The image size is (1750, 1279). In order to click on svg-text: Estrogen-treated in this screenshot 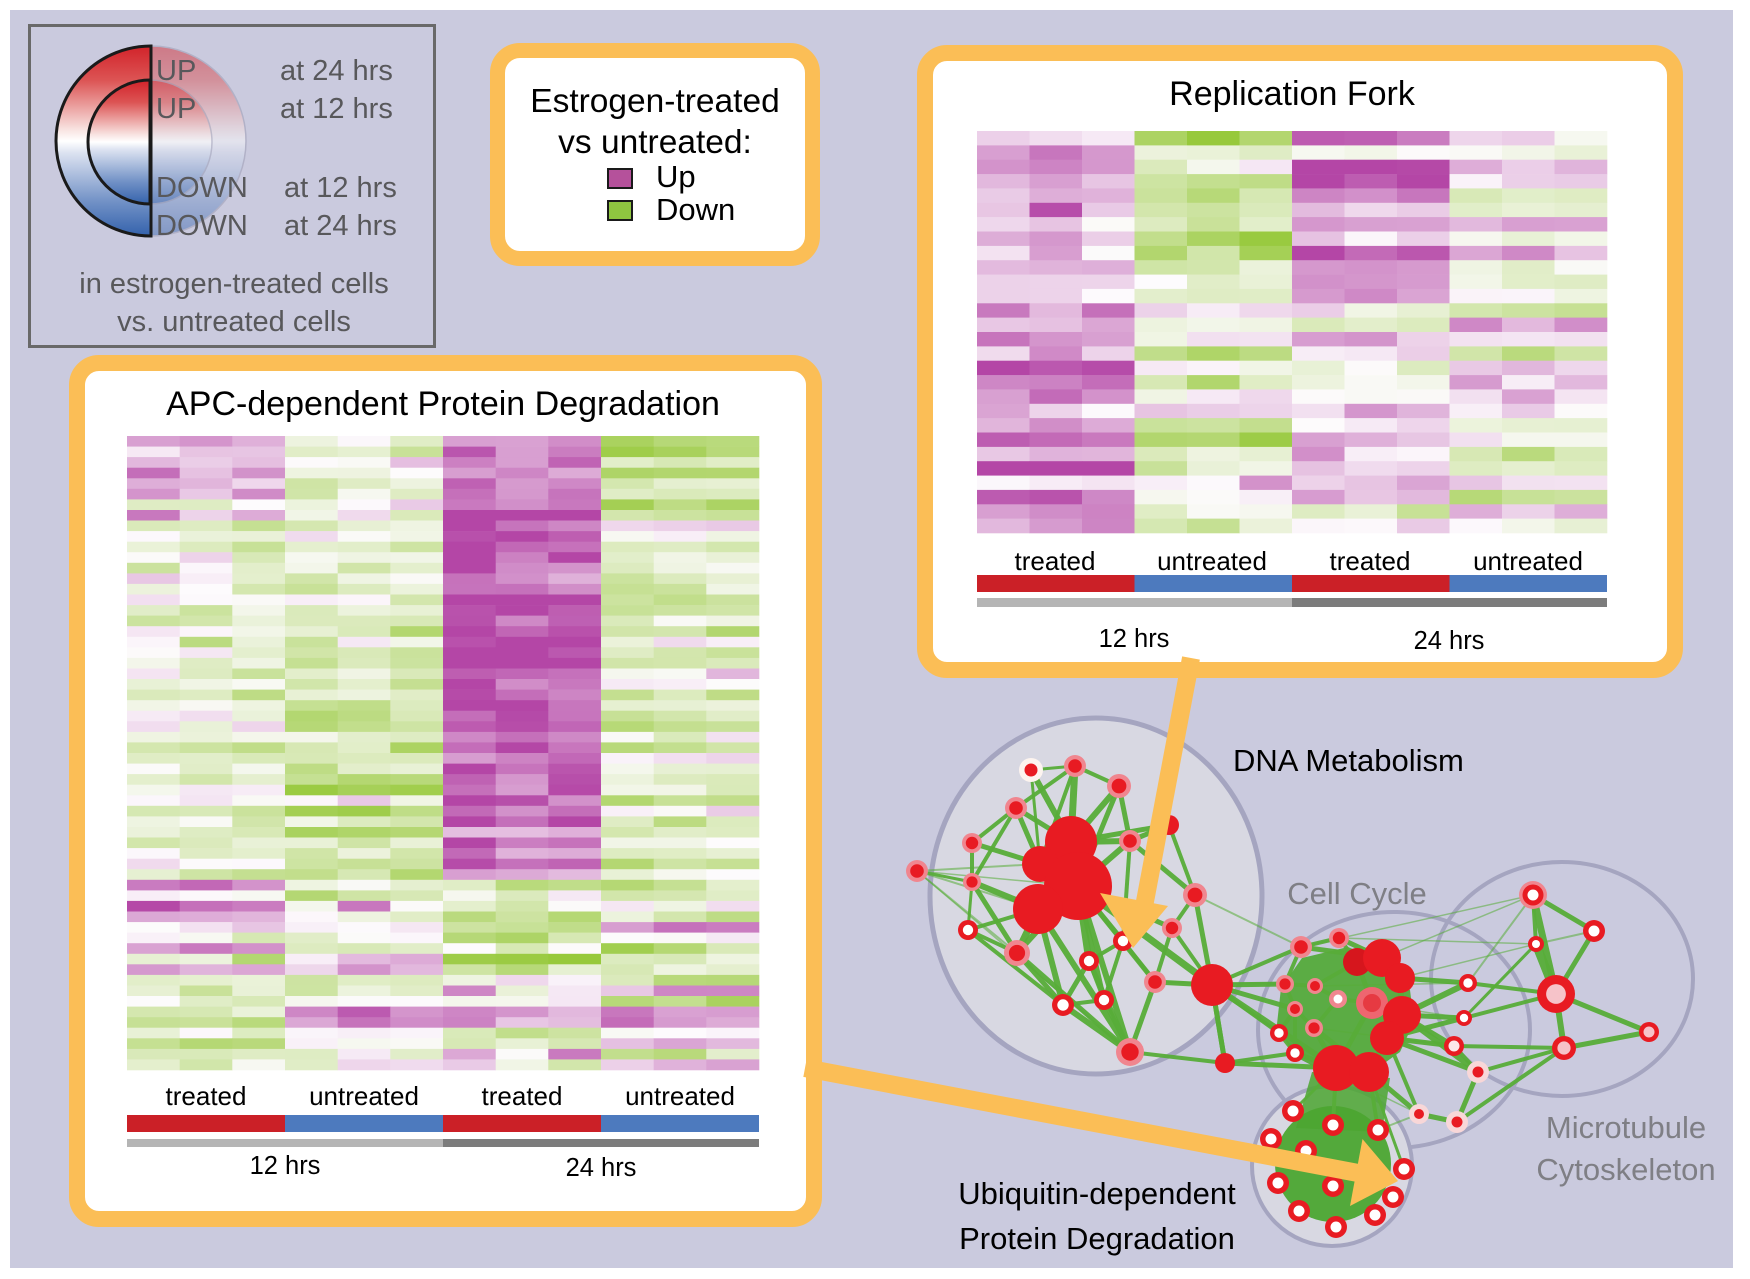, I will do `click(655, 101)`.